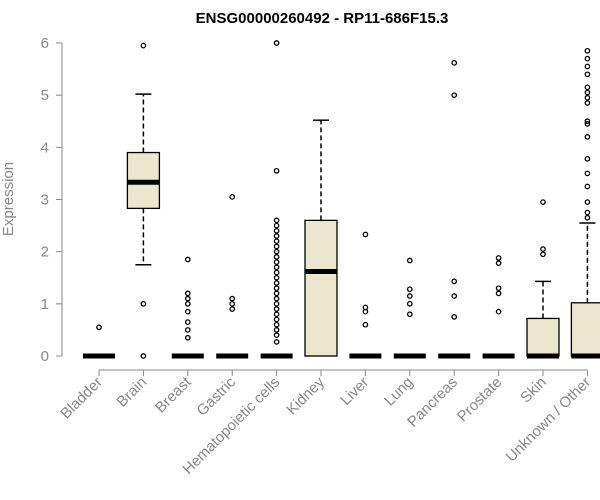 This screenshot has height=500, width=600. I want to click on y-tick-label: 6, so click(45, 43).